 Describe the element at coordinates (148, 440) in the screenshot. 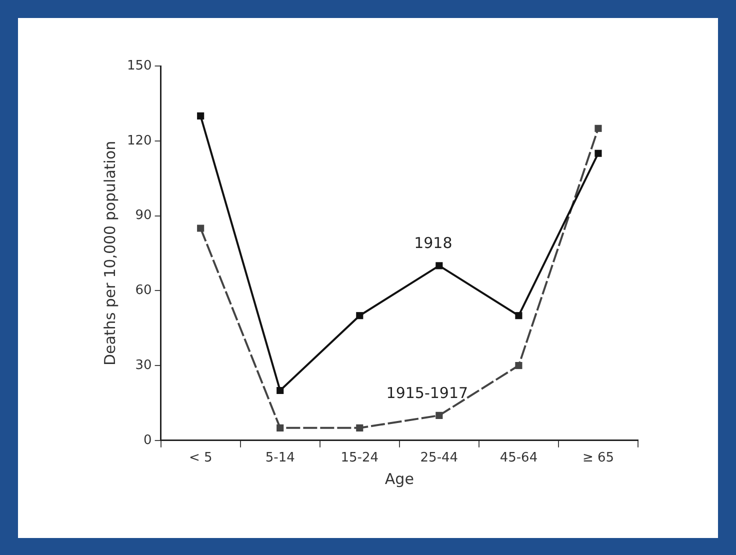

I see `y-tick-label: 0` at that location.